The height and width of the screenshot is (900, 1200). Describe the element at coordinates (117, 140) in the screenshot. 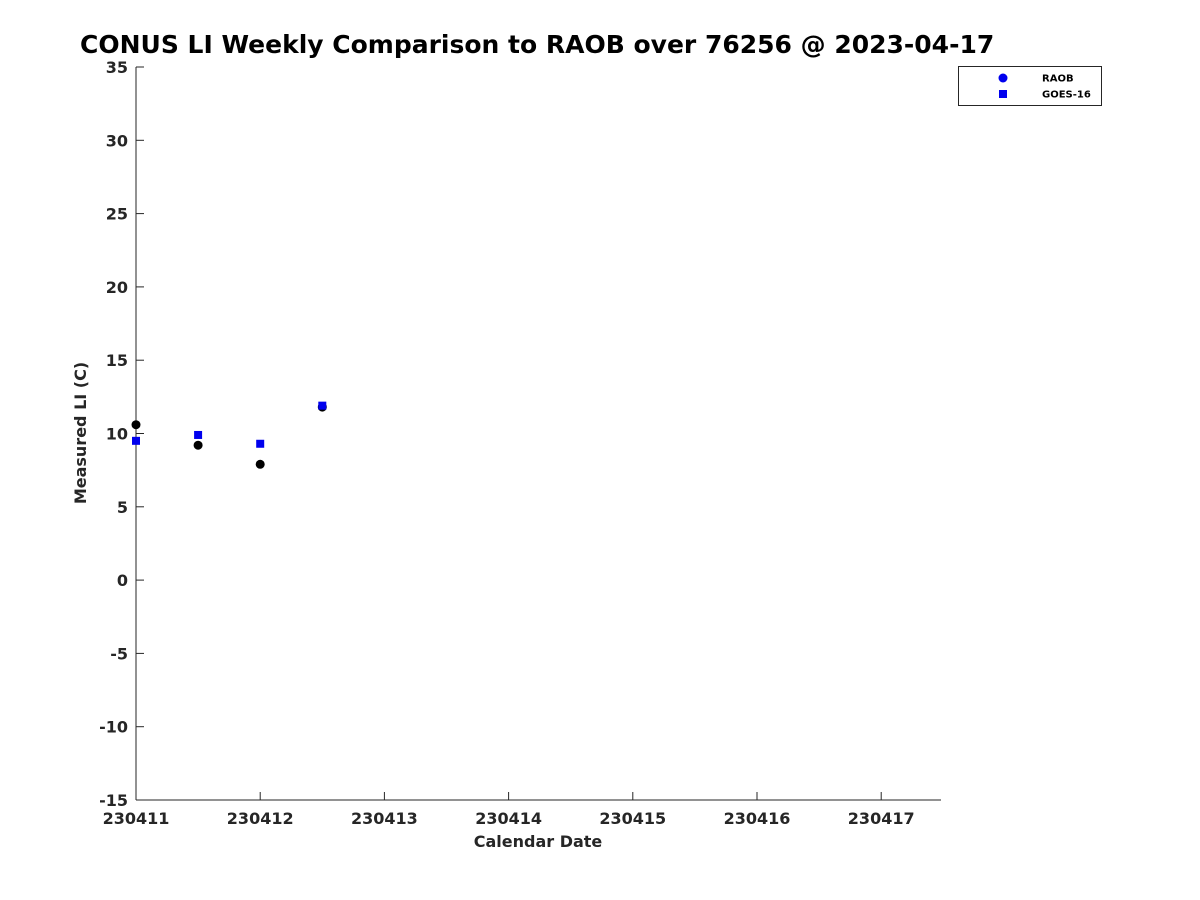

I see `y-tick-label: 30` at that location.